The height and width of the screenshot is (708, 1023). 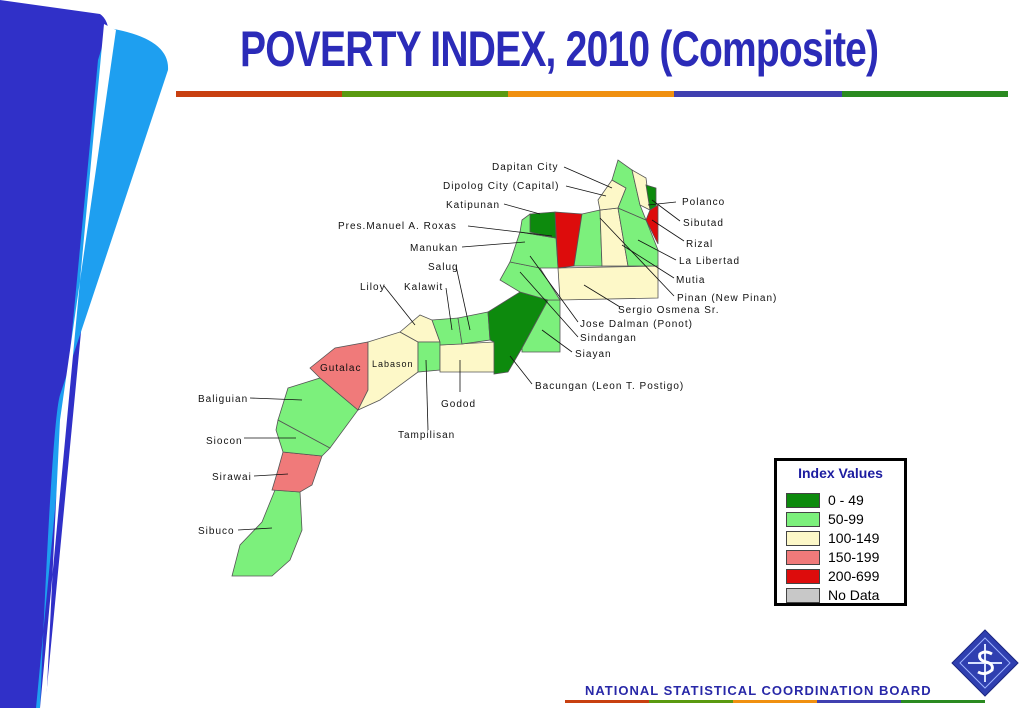 I want to click on label-salug: Salug, so click(x=443, y=267).